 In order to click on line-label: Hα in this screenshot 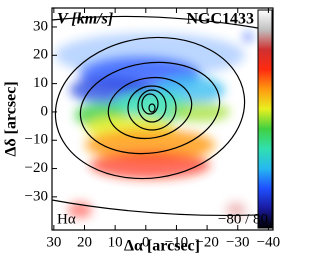, I will do `click(66, 219)`.